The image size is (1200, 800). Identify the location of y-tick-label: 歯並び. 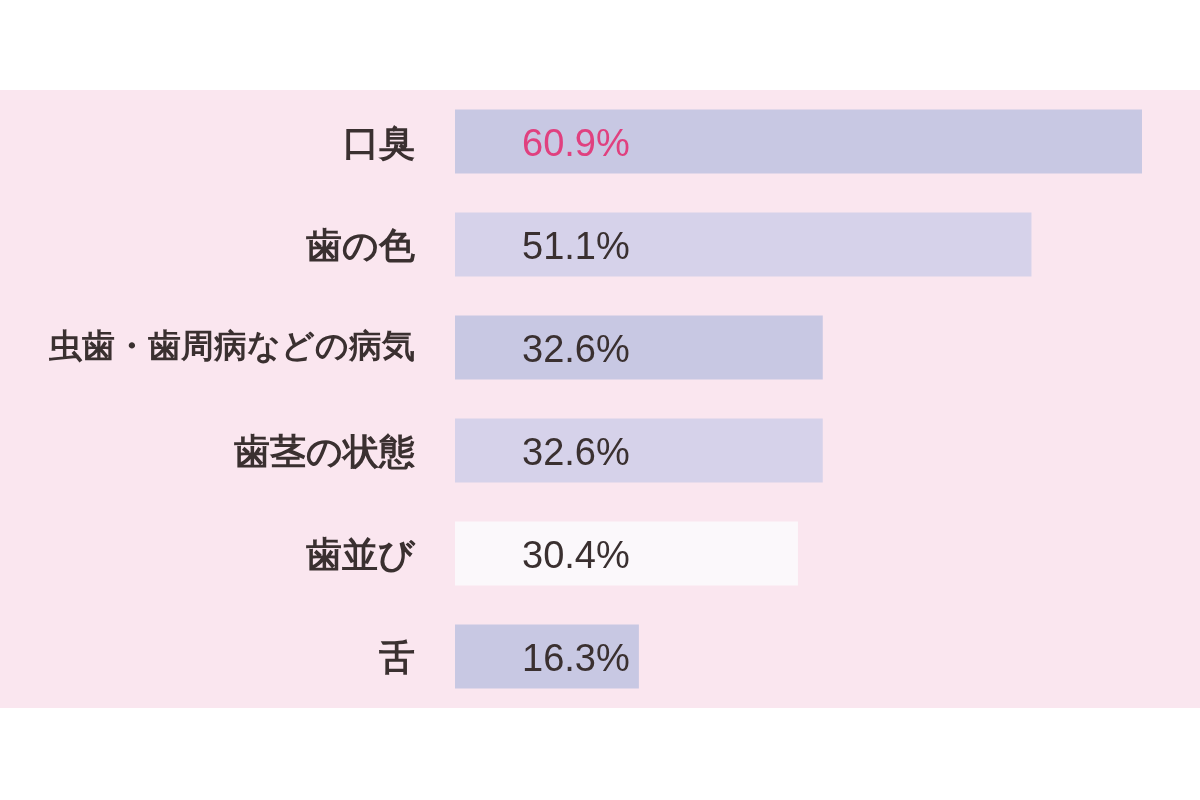
(361, 554).